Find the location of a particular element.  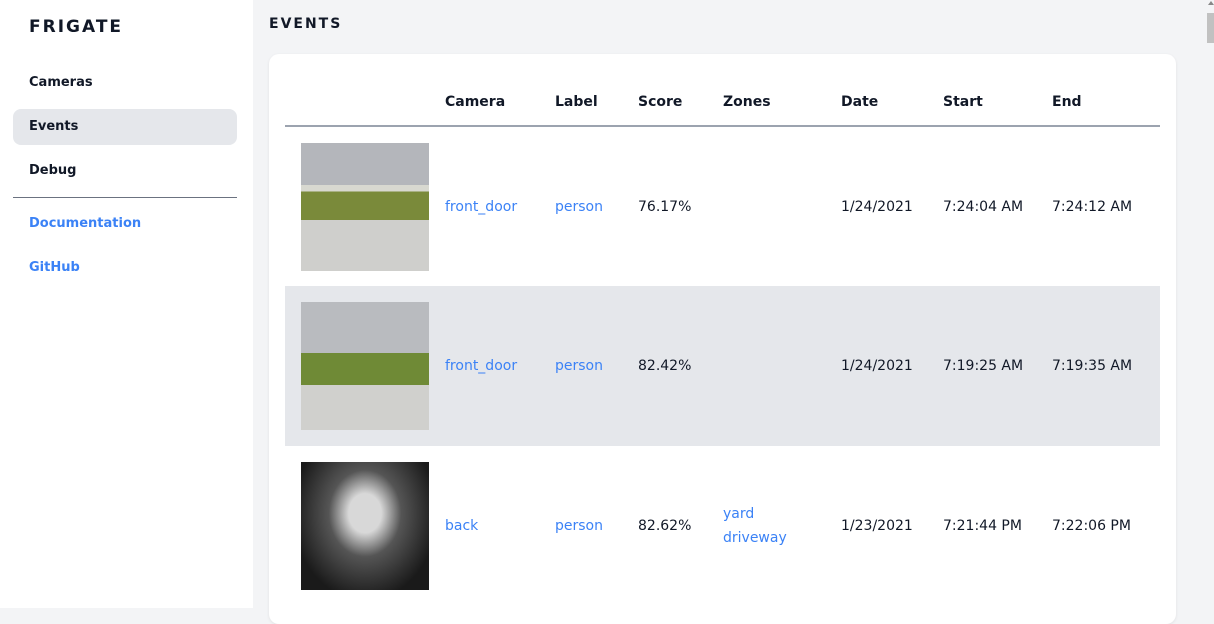

sidebar-item-cameras: Cameras is located at coordinates (61, 82).